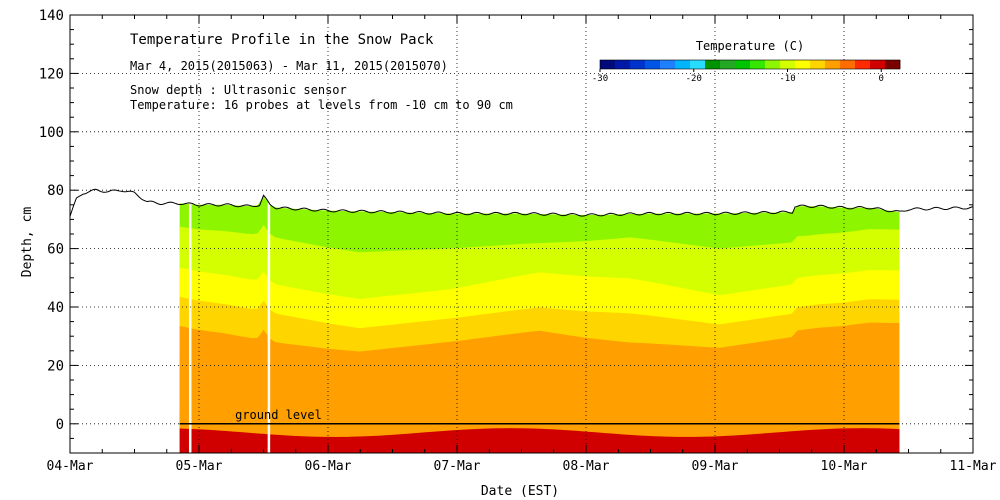  I want to click on y-tick-label: 80, so click(55, 191).